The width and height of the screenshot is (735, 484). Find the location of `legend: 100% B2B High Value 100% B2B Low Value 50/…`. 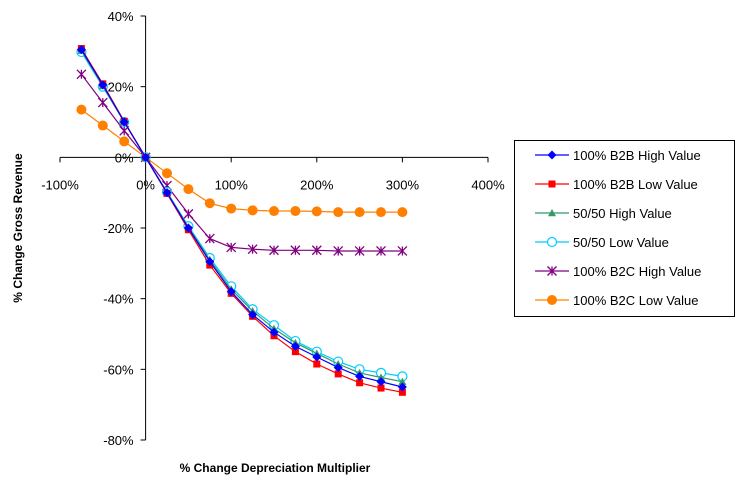

legend: 100% B2B High Value 100% B2B Low Value 50/… is located at coordinates (624, 228).